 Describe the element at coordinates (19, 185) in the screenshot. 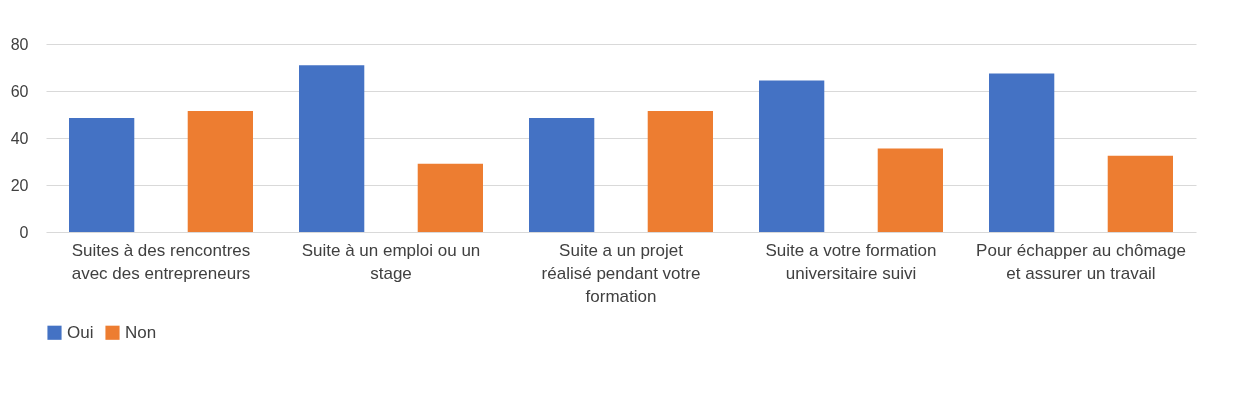

I see `y-tick-label: 20` at that location.